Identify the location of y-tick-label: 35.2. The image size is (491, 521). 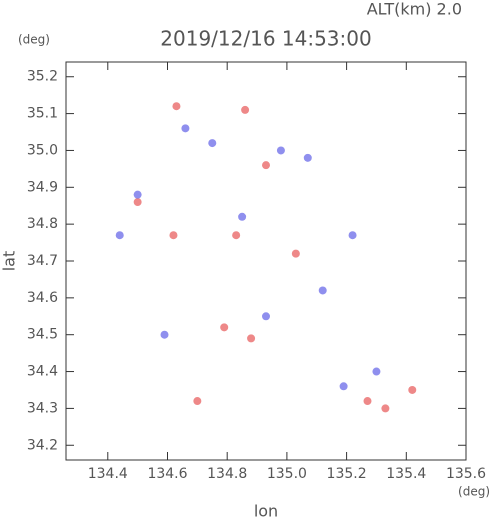
(42, 77).